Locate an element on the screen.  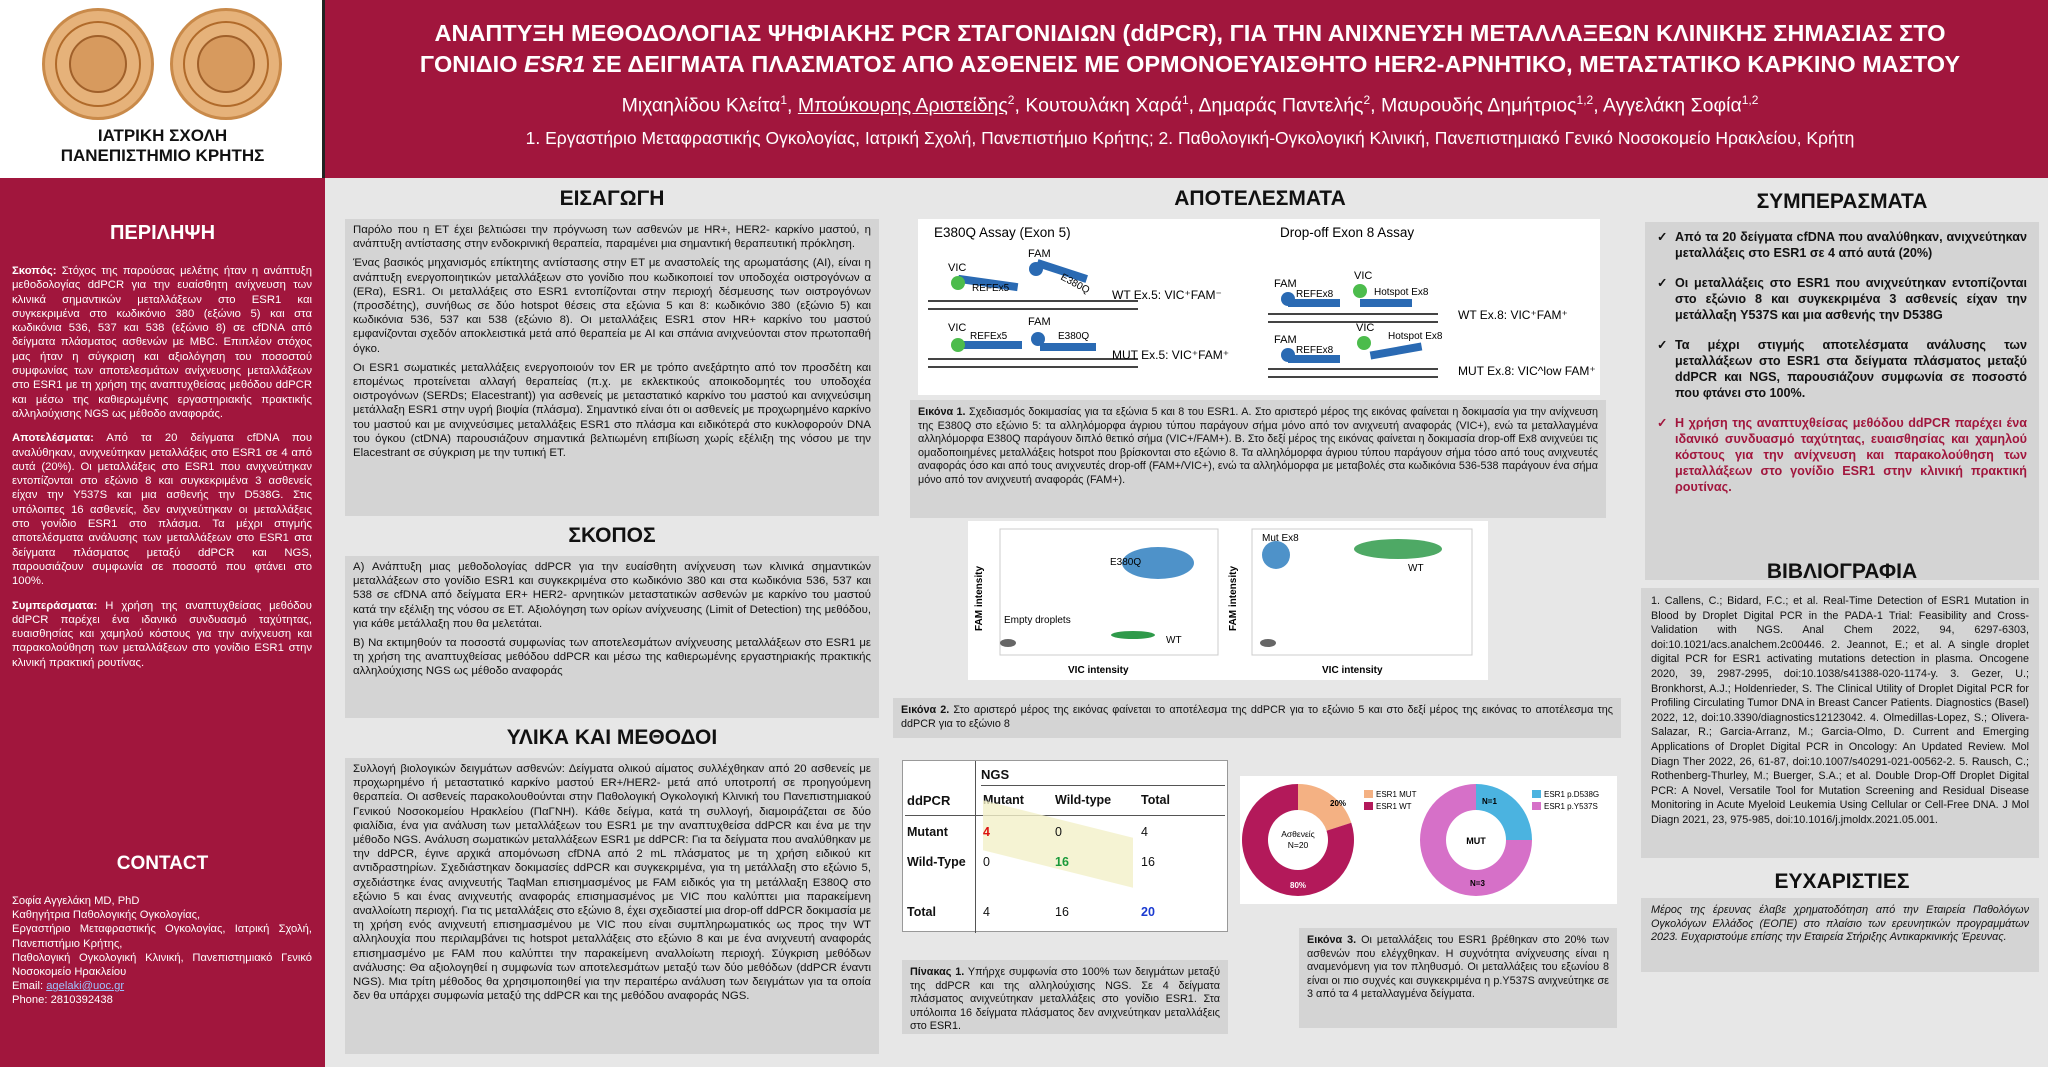
svg-text: 20% is located at coordinates (1338, 803).